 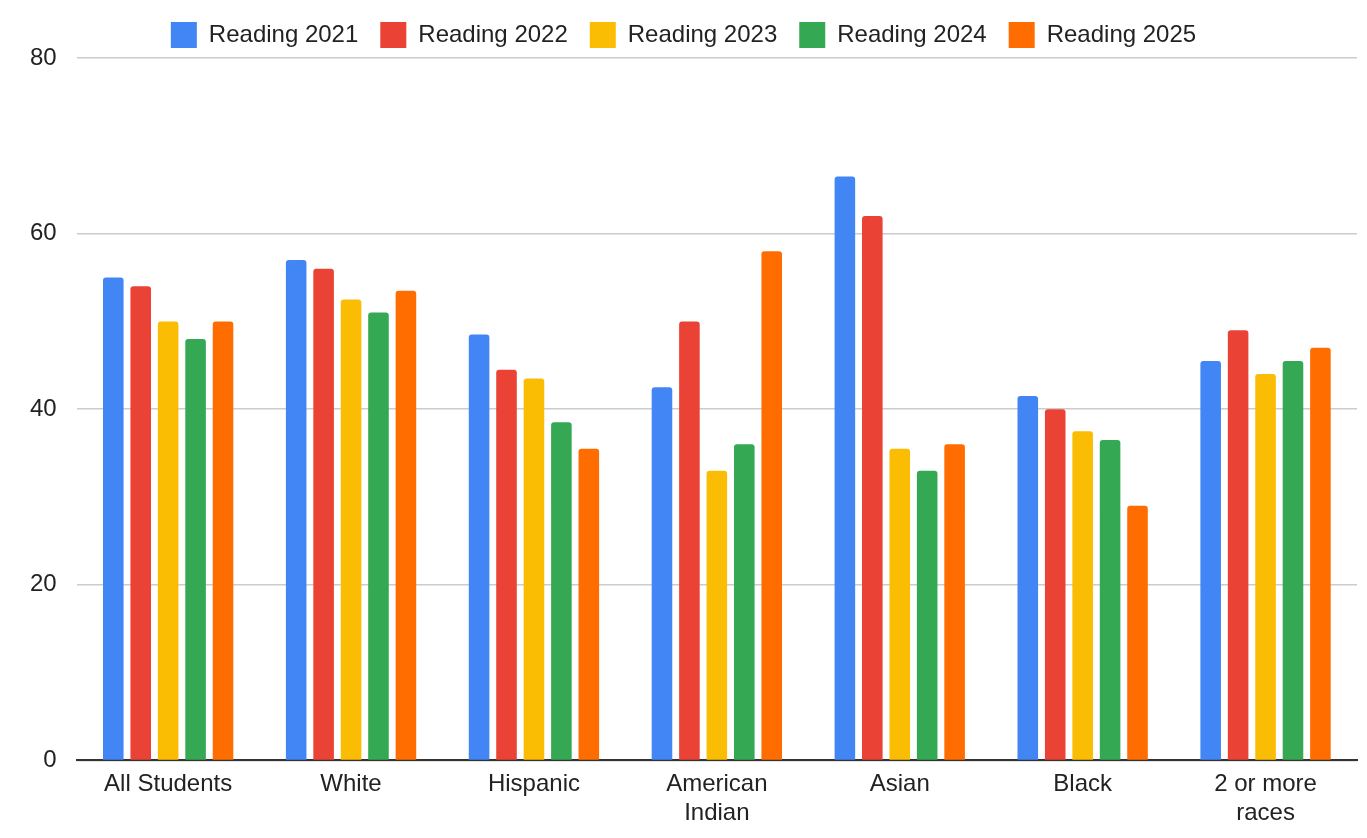 What do you see at coordinates (912, 33) in the screenshot?
I see `legend-label: Reading 2024` at bounding box center [912, 33].